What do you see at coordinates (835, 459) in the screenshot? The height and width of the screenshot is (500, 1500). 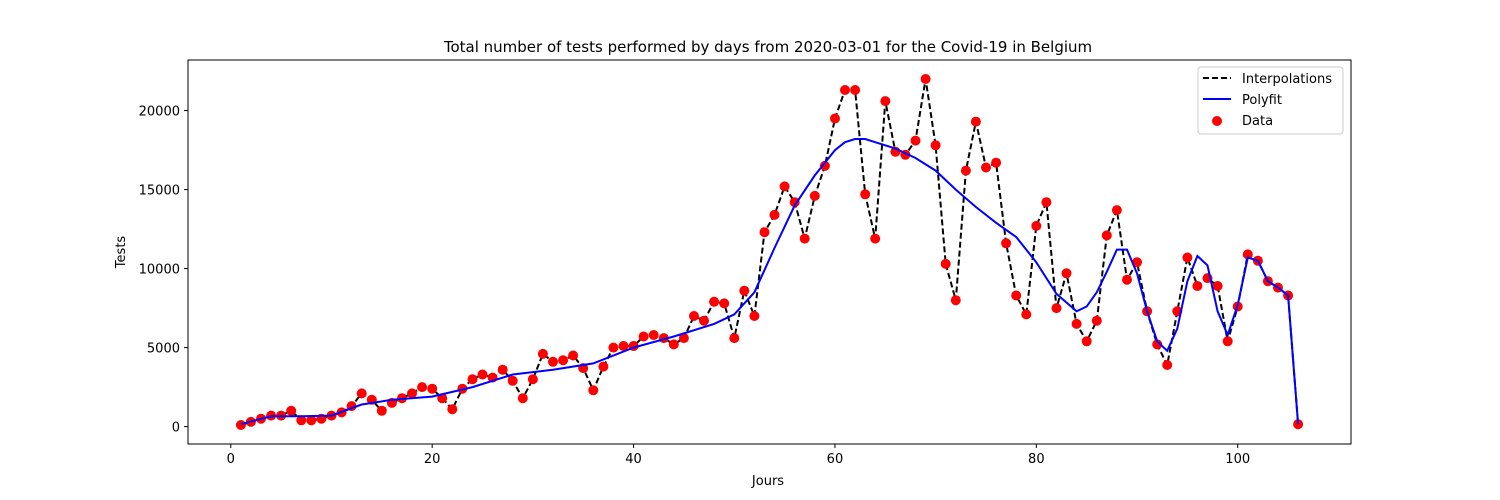 I see `x-tick-label: 60` at bounding box center [835, 459].